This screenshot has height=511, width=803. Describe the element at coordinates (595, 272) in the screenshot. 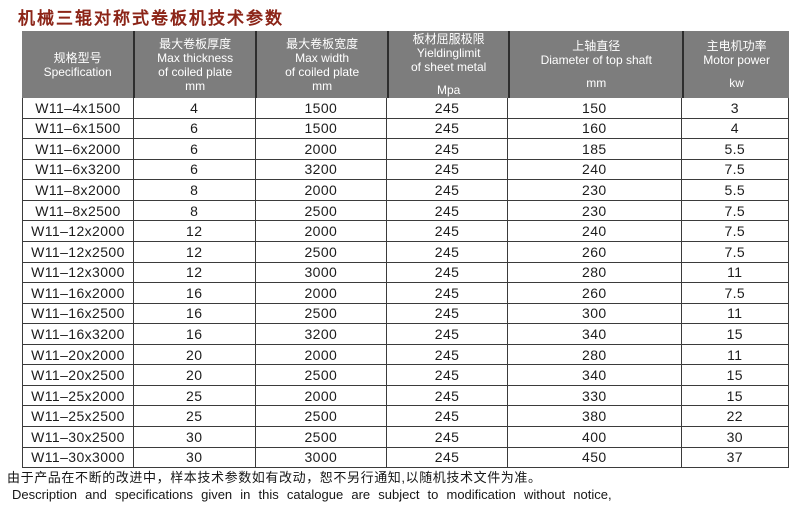

I see `cell-top-shaft-diameter: 280` at that location.